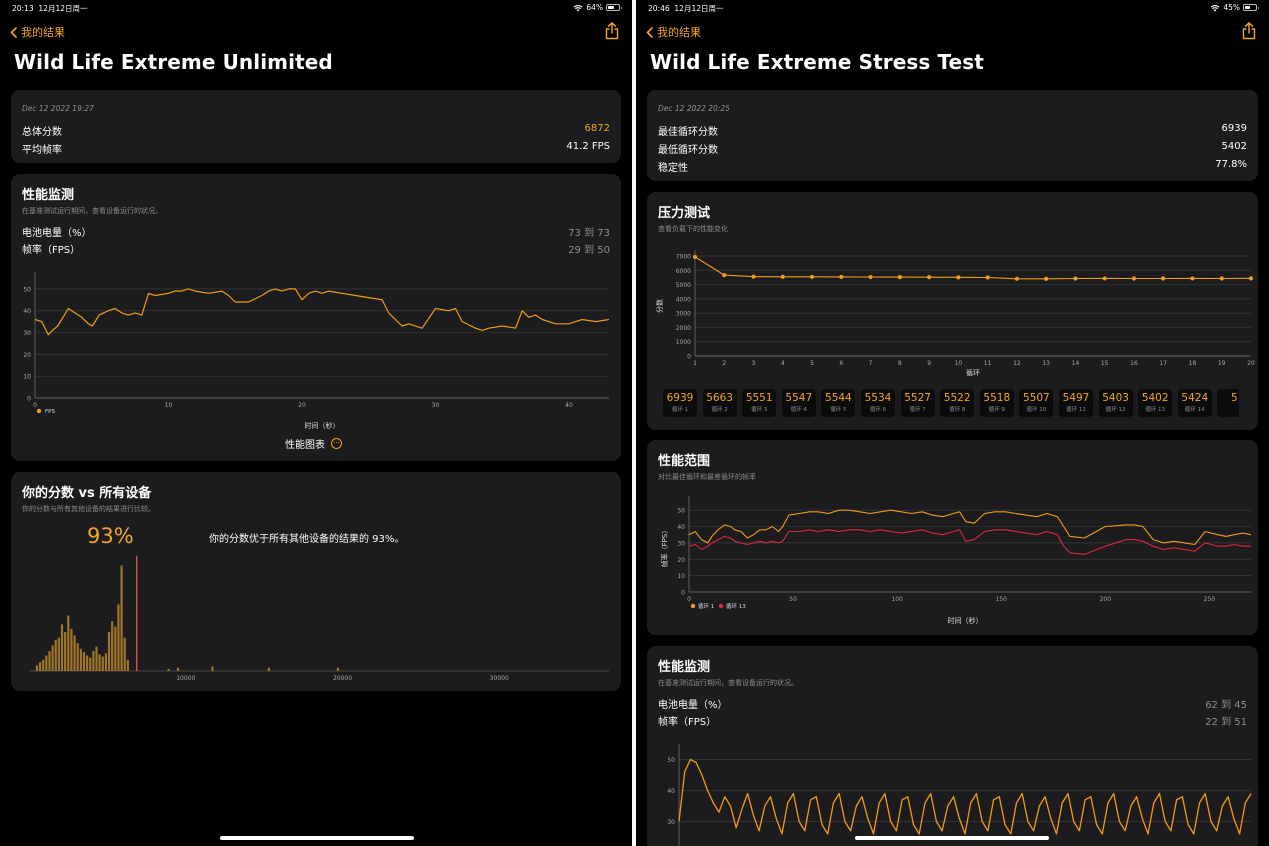  Describe the element at coordinates (917, 410) in the screenshot. I see `loop-label: 循环 7` at that location.